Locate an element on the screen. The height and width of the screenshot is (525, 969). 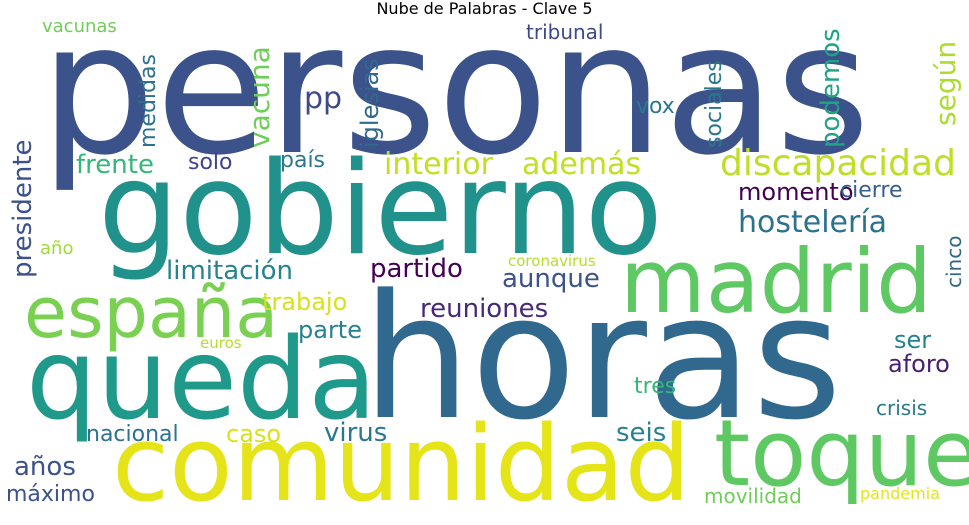
word-anos: años is located at coordinates (45, 467).